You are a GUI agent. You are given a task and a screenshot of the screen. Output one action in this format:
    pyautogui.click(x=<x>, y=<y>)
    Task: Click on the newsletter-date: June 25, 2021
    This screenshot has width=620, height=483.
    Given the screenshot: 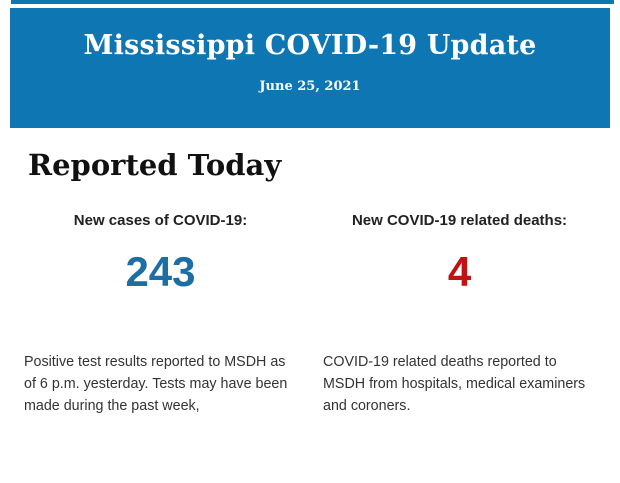 What is the action you would take?
    pyautogui.click(x=310, y=86)
    